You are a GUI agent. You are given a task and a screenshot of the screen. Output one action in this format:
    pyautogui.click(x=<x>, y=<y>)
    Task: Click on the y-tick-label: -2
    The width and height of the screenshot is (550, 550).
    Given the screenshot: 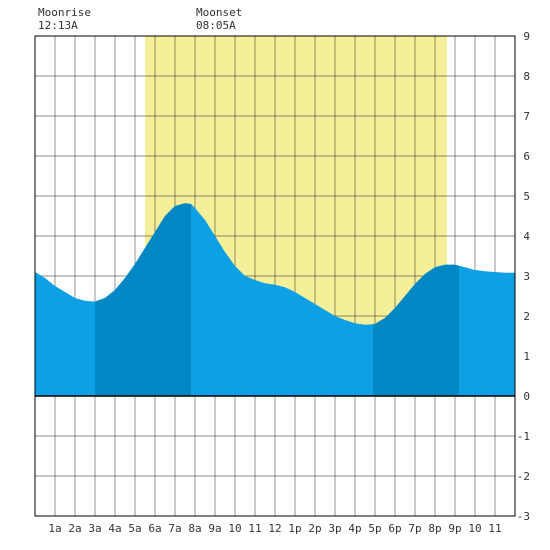 What is the action you would take?
    pyautogui.click(x=523, y=476)
    